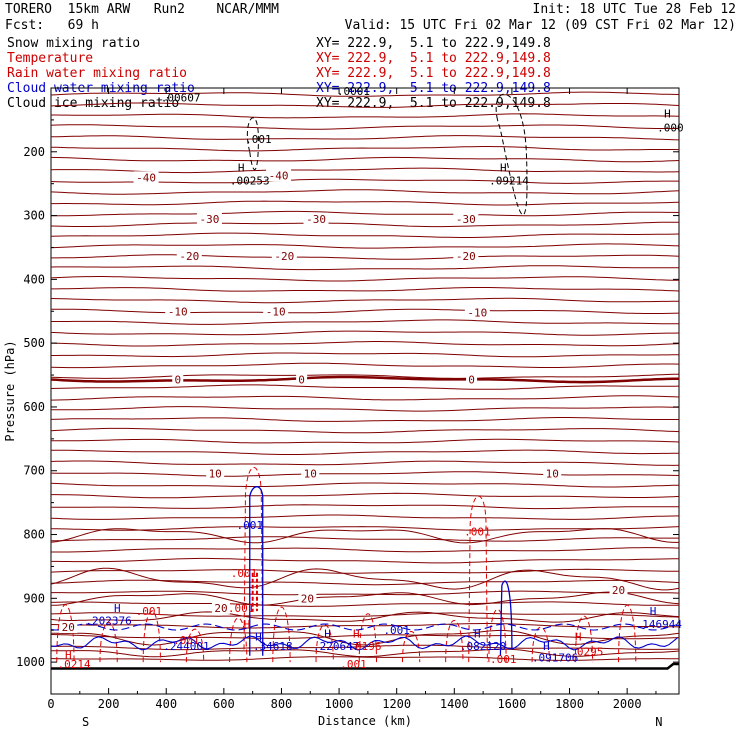  Describe the element at coordinates (74, 43) in the screenshot. I see `legend-label: Snow mixing ratio` at that location.